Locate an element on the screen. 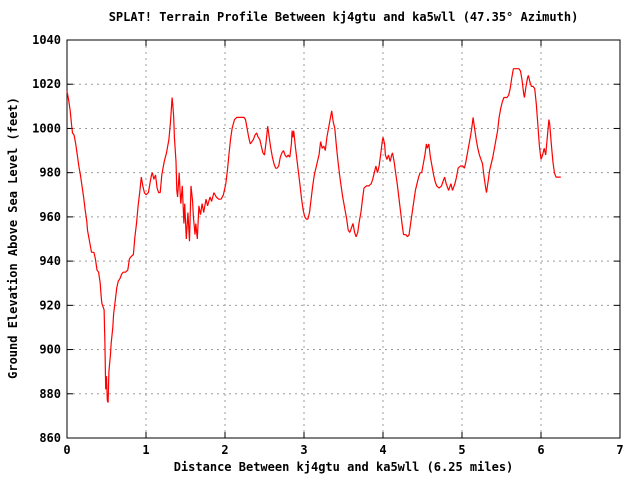 Image resolution: width=640 pixels, height=480 pixels. x-tick-label: 2 is located at coordinates (224, 450).